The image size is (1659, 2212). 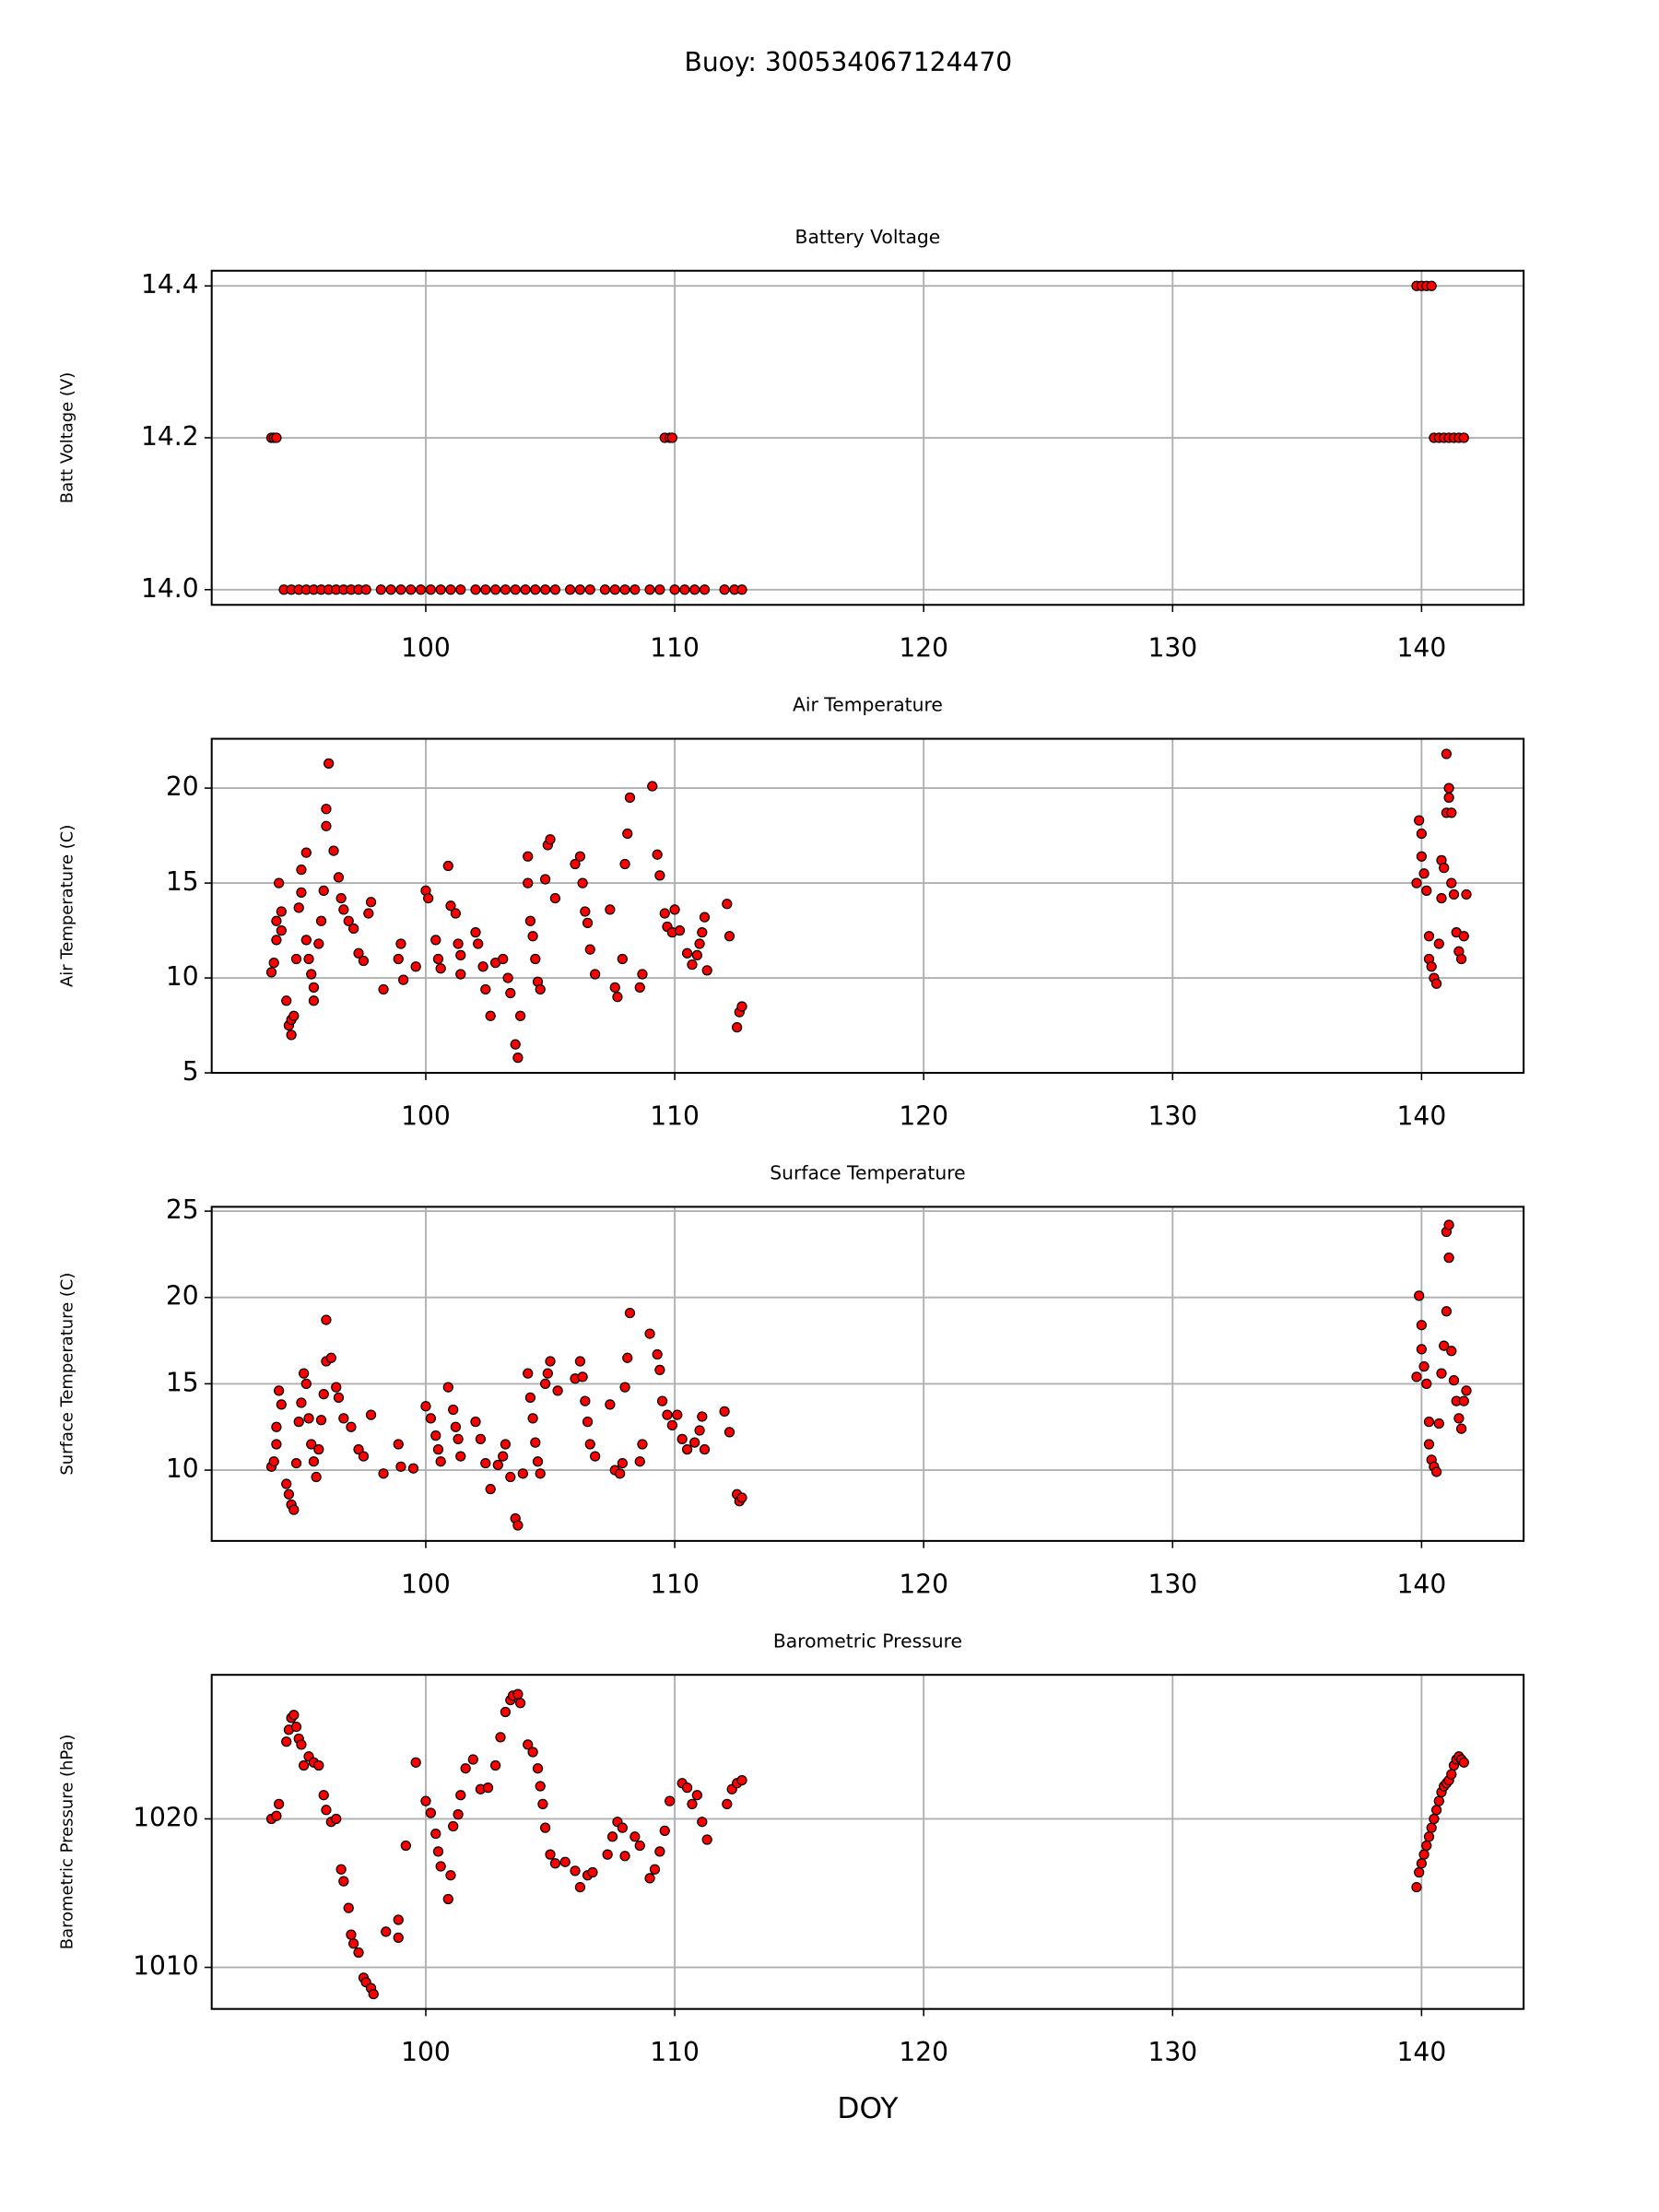 What do you see at coordinates (66, 1374) in the screenshot?
I see `y-axis-label: Surface Temperature (C)` at bounding box center [66, 1374].